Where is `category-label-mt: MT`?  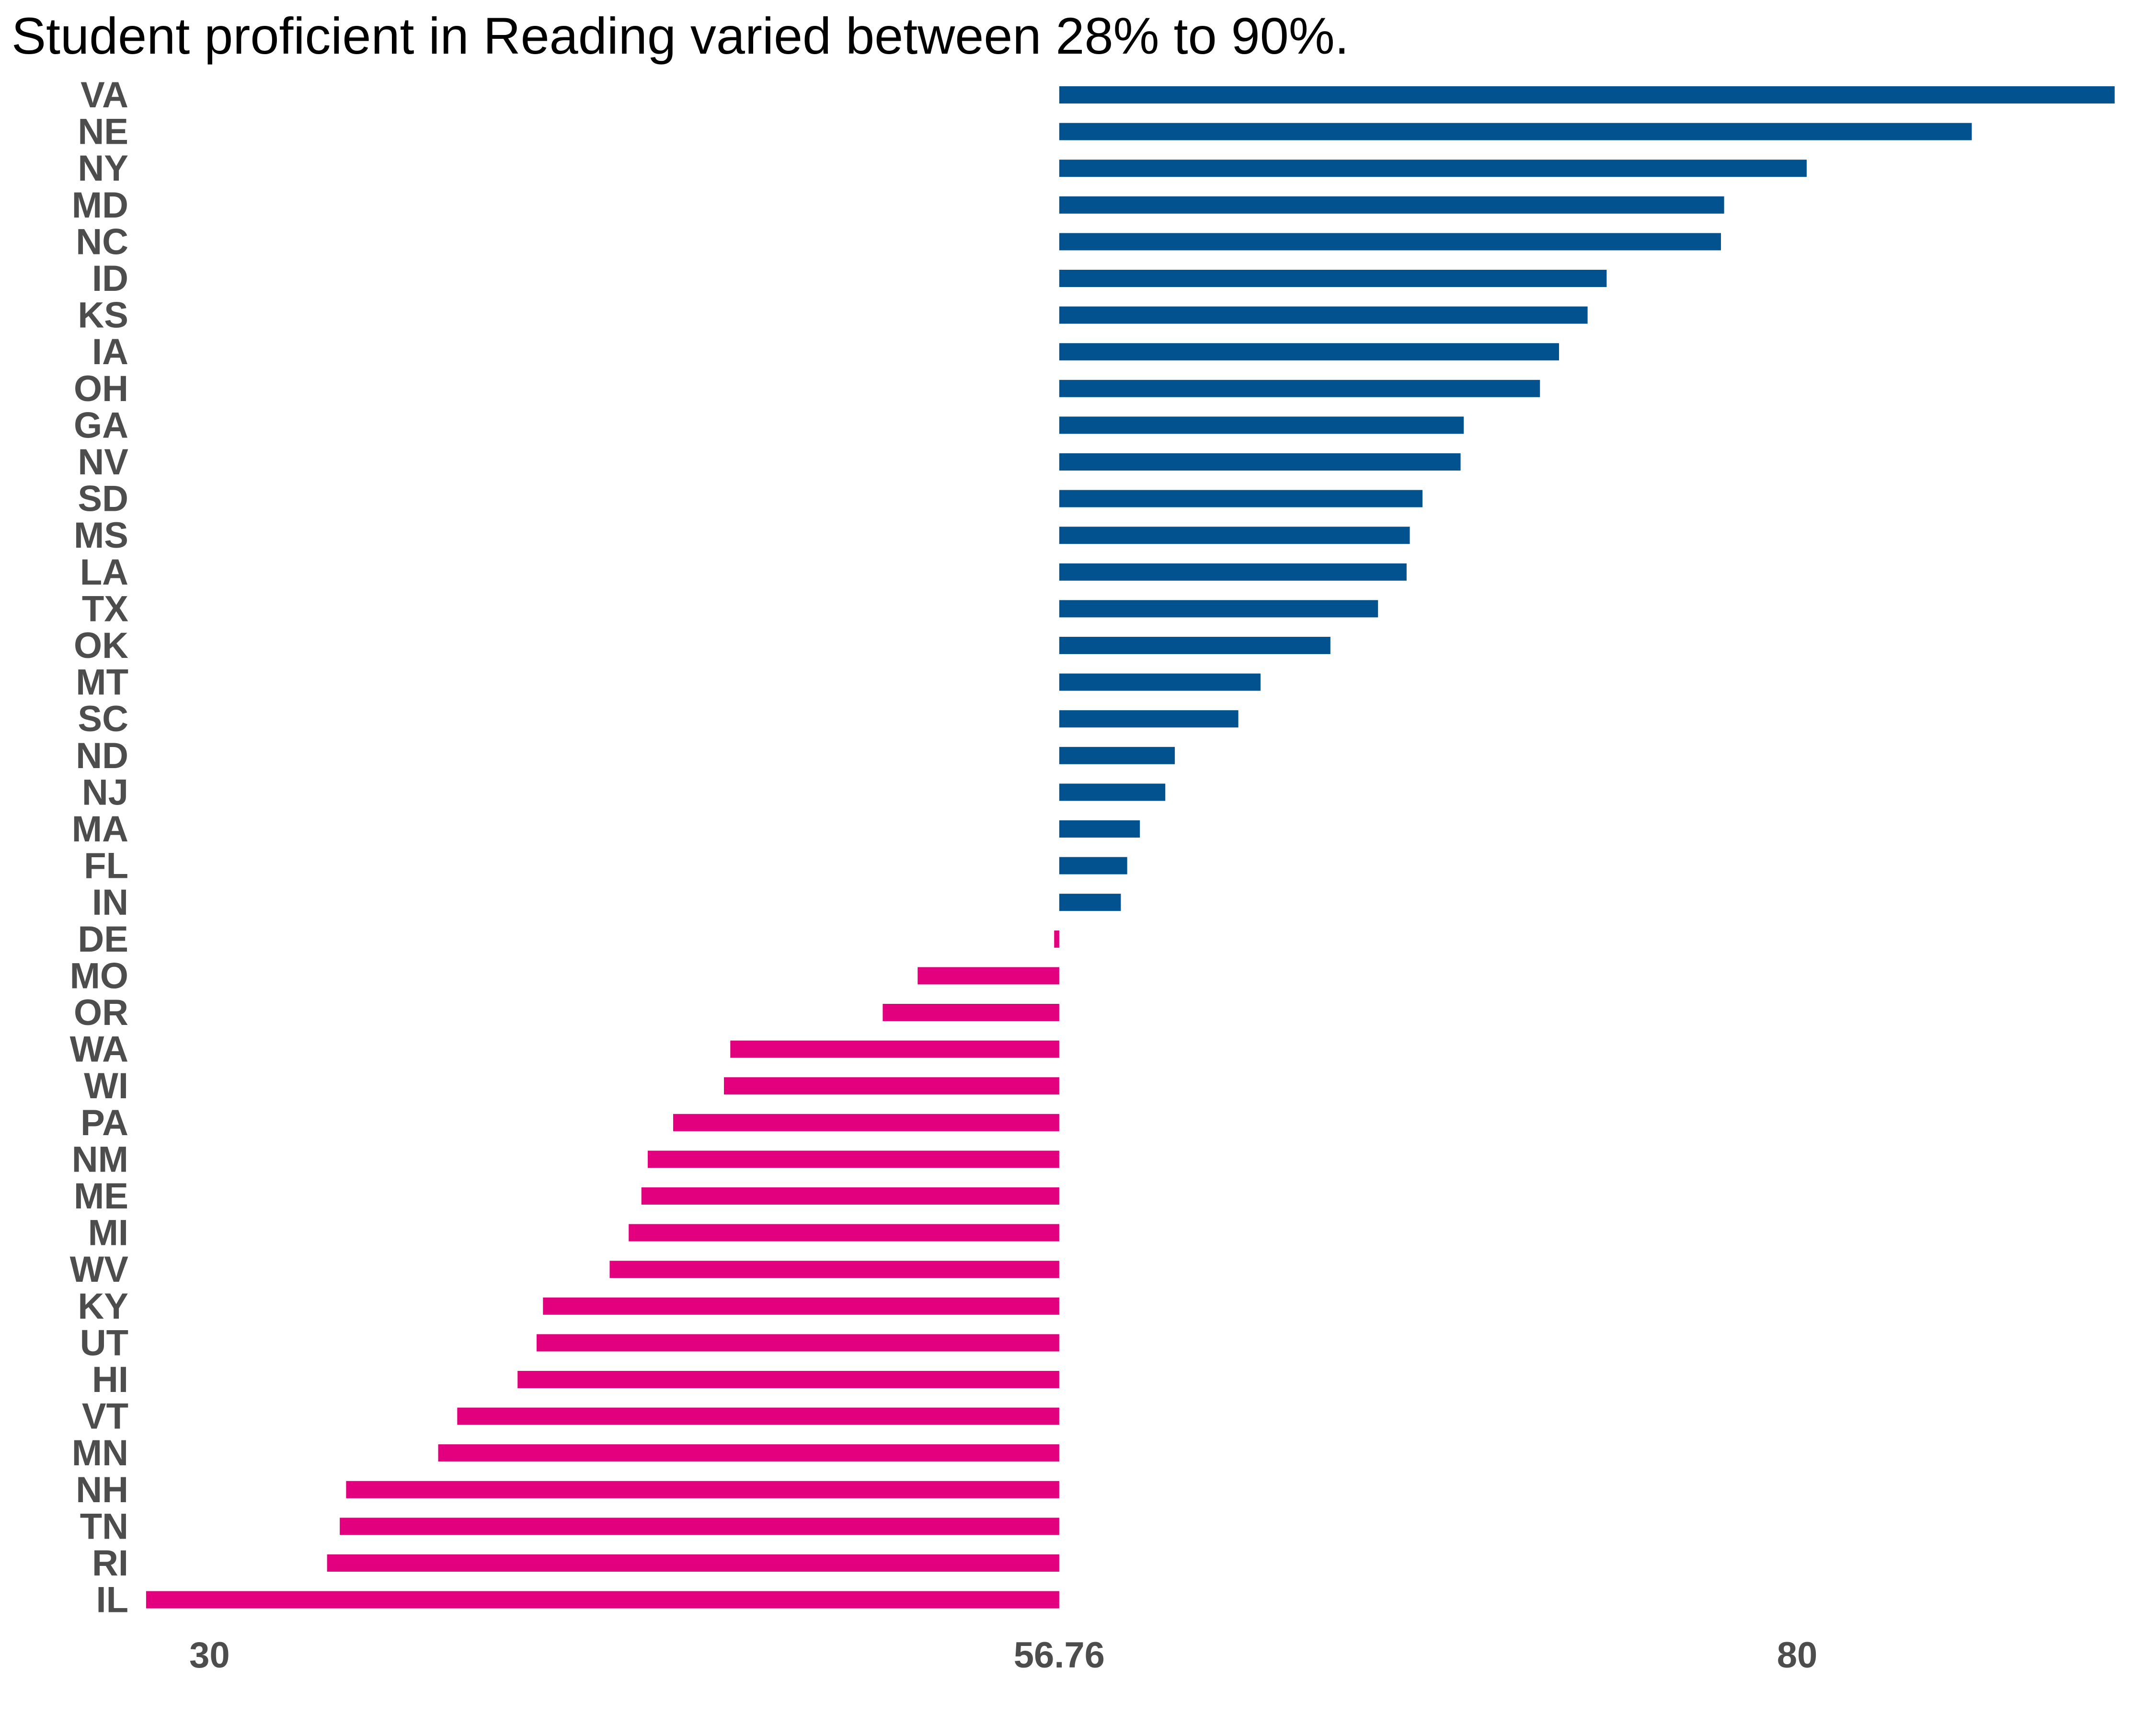 category-label-mt: MT is located at coordinates (102, 682).